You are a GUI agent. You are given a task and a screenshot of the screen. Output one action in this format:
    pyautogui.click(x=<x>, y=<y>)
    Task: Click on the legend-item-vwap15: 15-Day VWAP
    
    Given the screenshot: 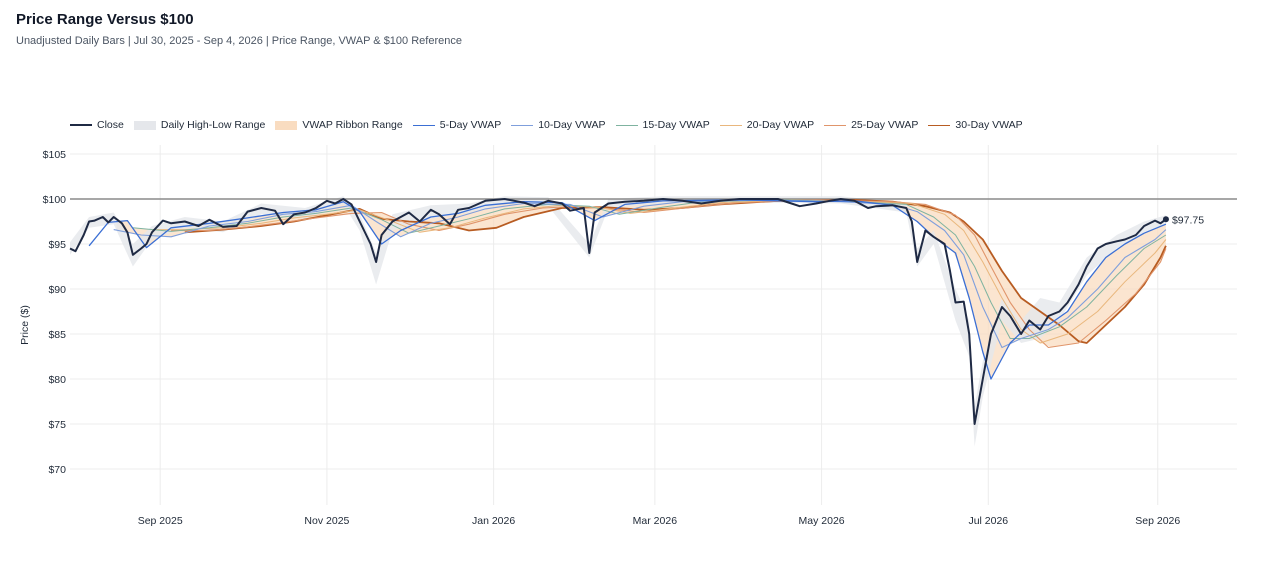 What is the action you would take?
    pyautogui.click(x=662, y=125)
    